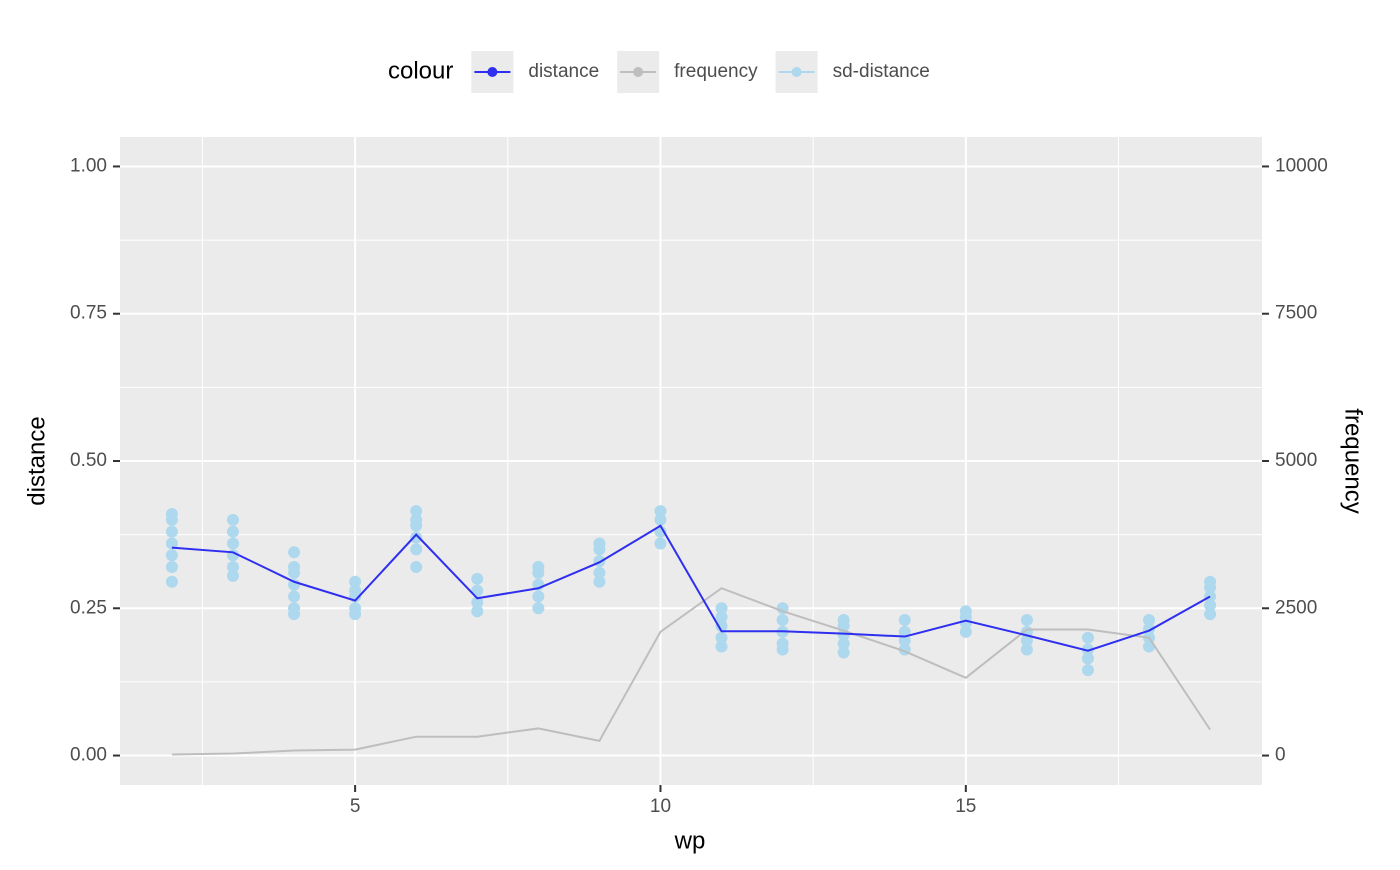  Describe the element at coordinates (1296, 607) in the screenshot. I see `y2-tick-label: 2500` at that location.